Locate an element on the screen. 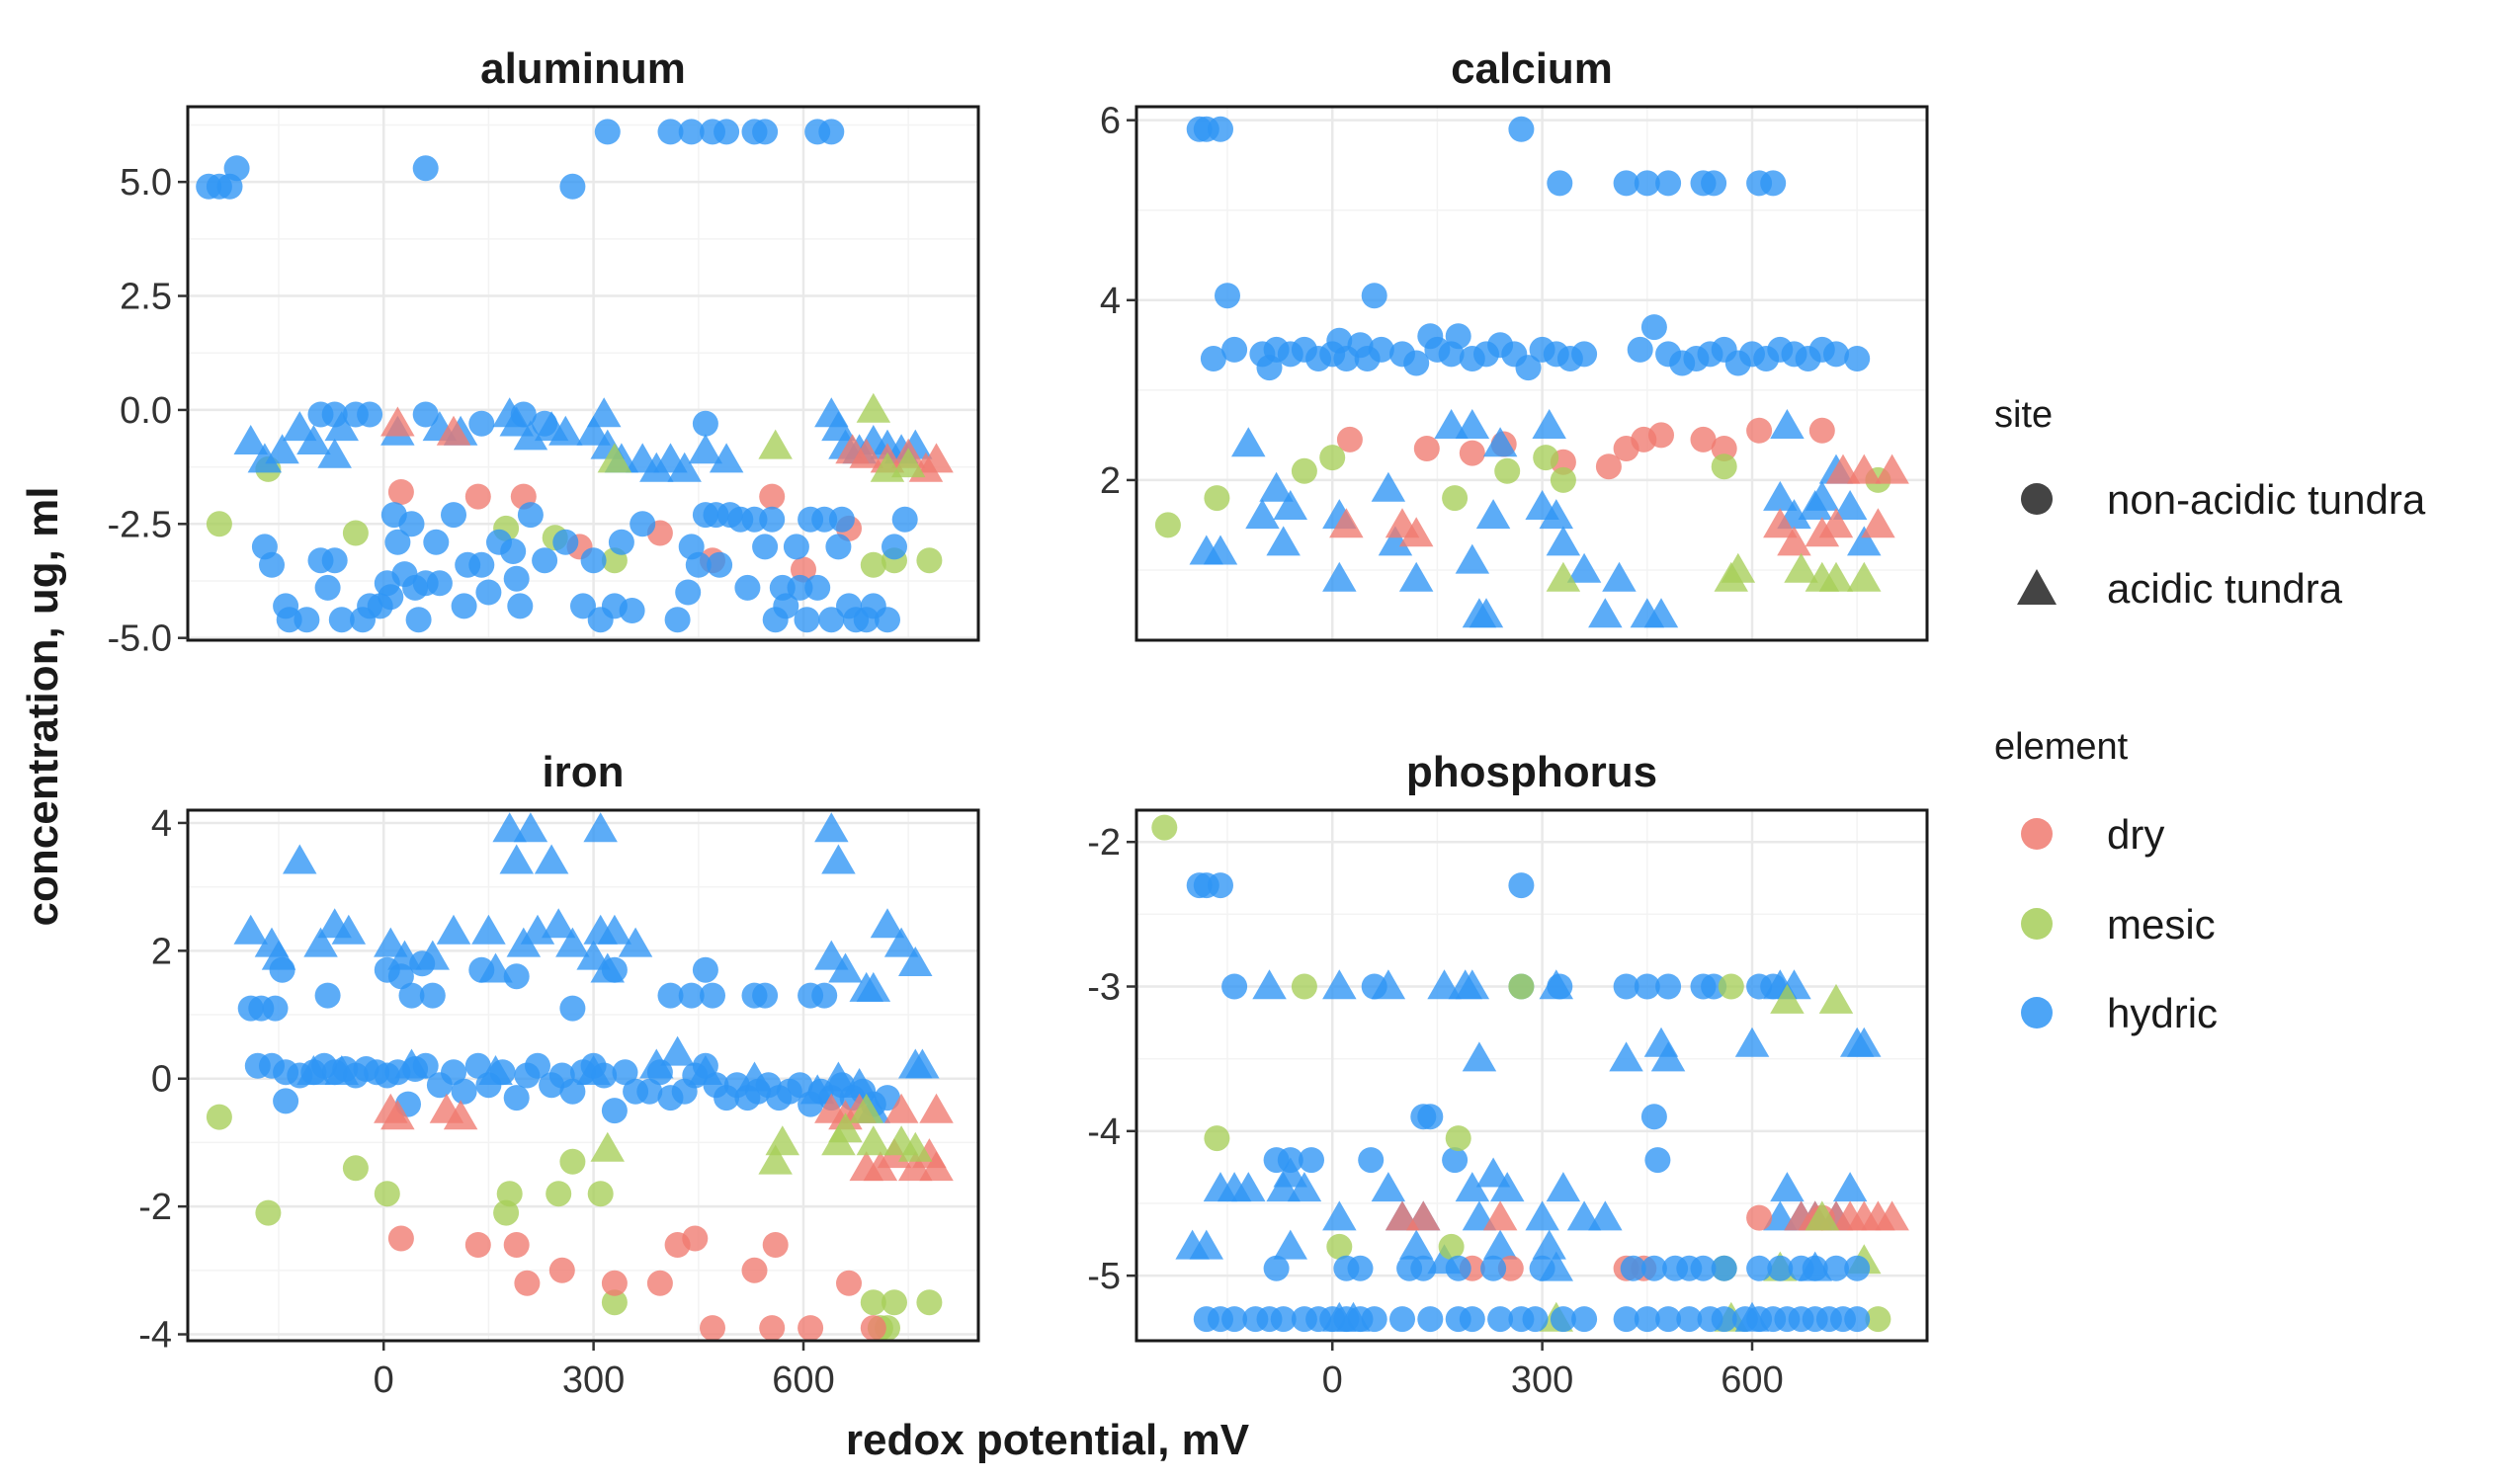 The height and width of the screenshot is (1482, 2520). panel-title: iron is located at coordinates (583, 772).